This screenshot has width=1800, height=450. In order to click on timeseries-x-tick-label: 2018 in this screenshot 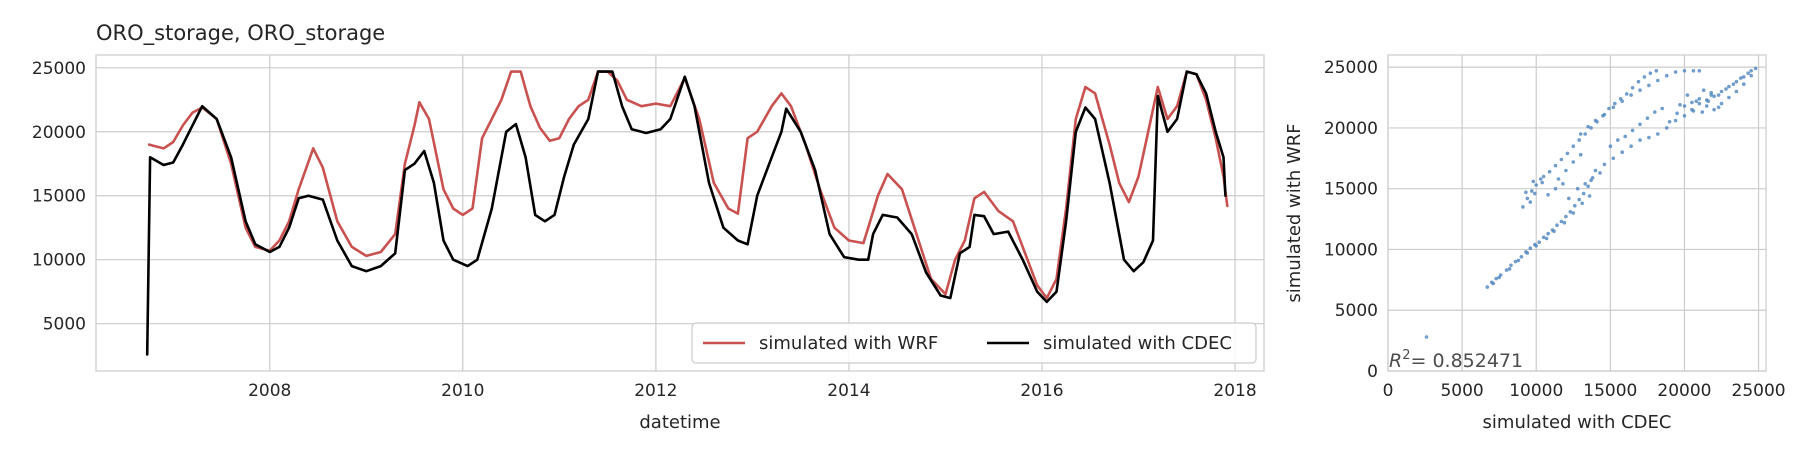, I will do `click(1234, 391)`.